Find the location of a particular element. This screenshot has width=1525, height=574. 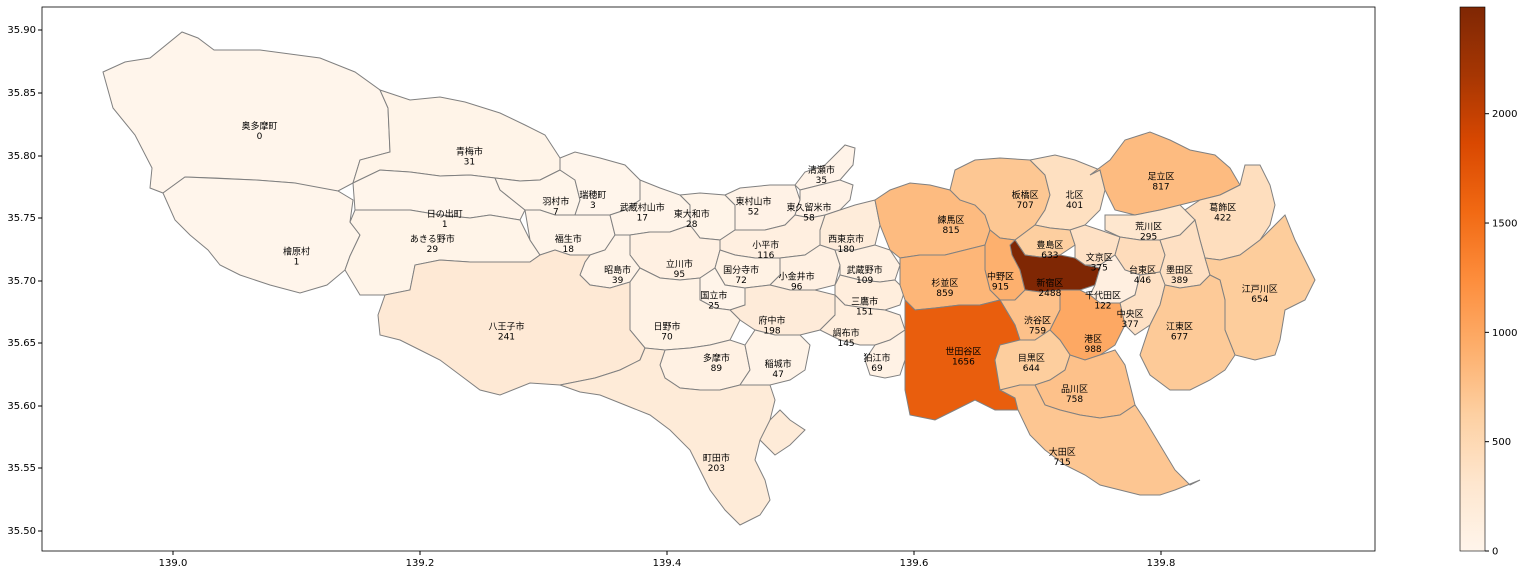

region-value-label: 241 is located at coordinates (506, 338).